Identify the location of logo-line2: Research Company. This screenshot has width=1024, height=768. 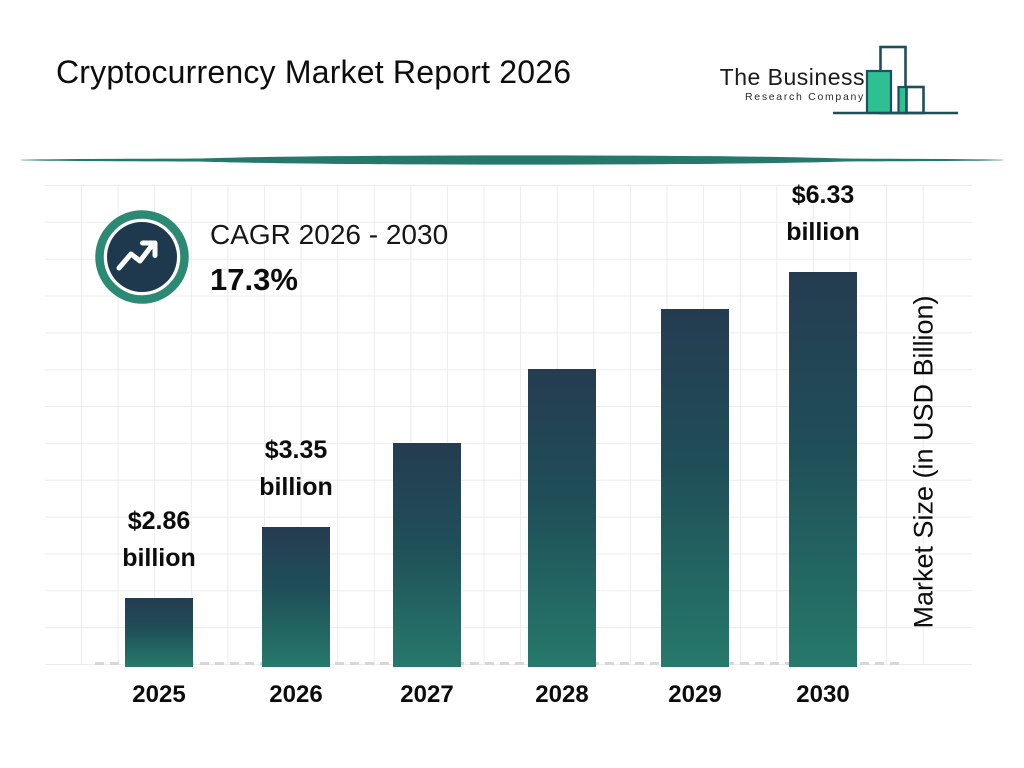
(805, 97).